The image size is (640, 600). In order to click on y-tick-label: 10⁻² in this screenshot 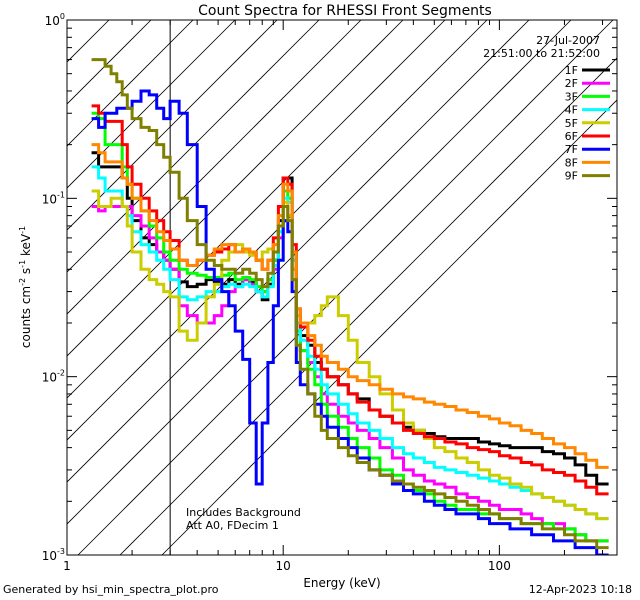, I will do `click(53, 377)`.